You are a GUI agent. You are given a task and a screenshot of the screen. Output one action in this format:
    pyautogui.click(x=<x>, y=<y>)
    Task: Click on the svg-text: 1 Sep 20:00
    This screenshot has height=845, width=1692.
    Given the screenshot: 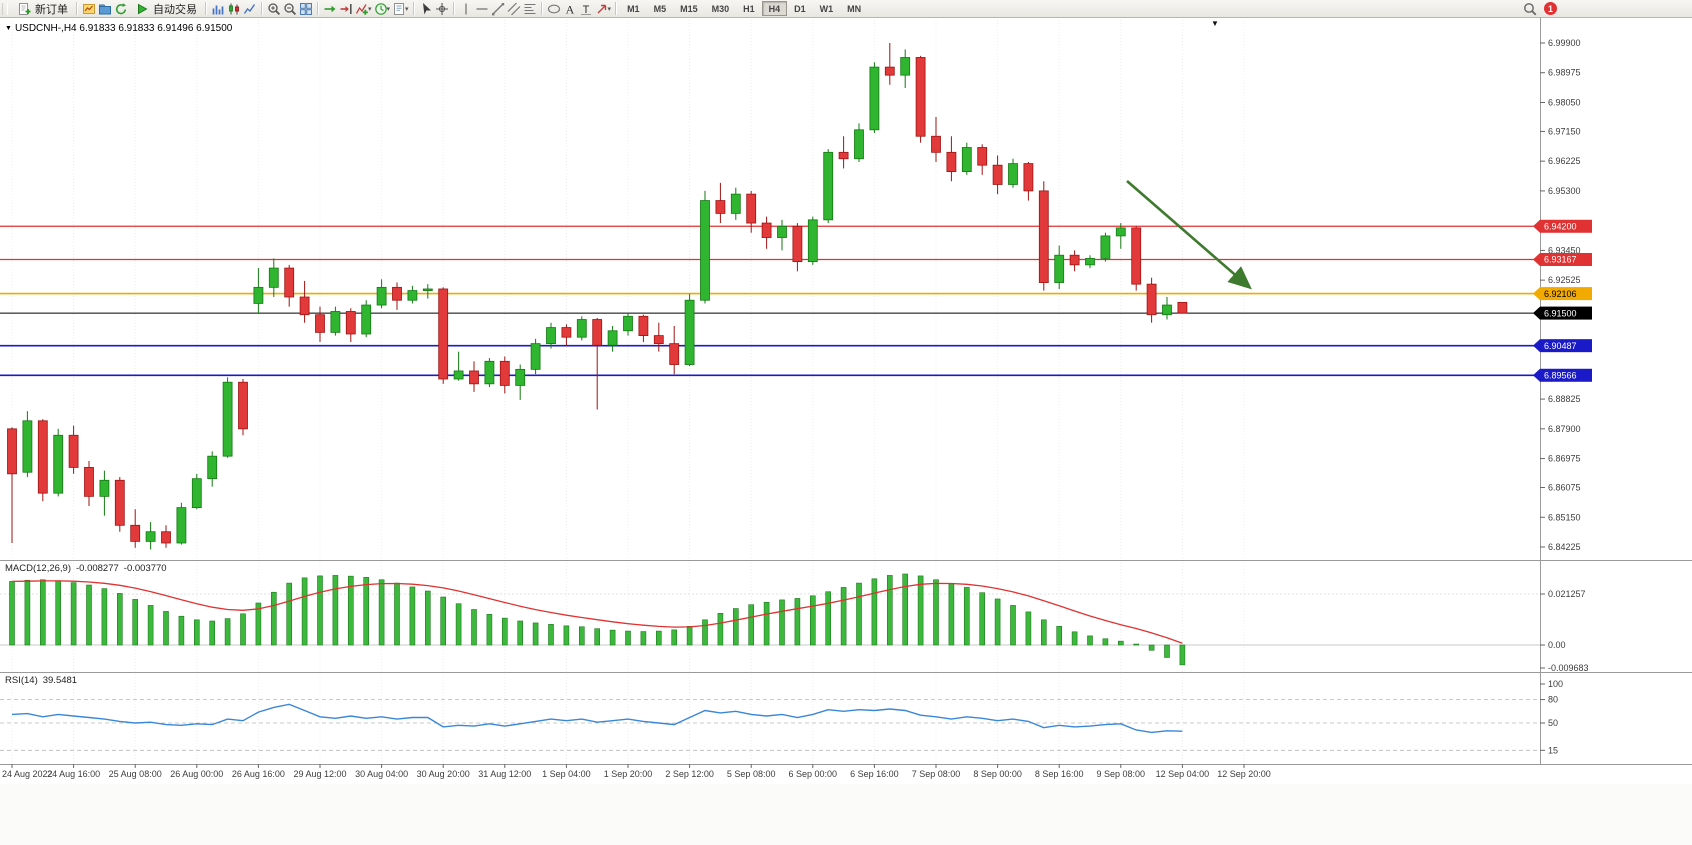 What is the action you would take?
    pyautogui.click(x=628, y=774)
    